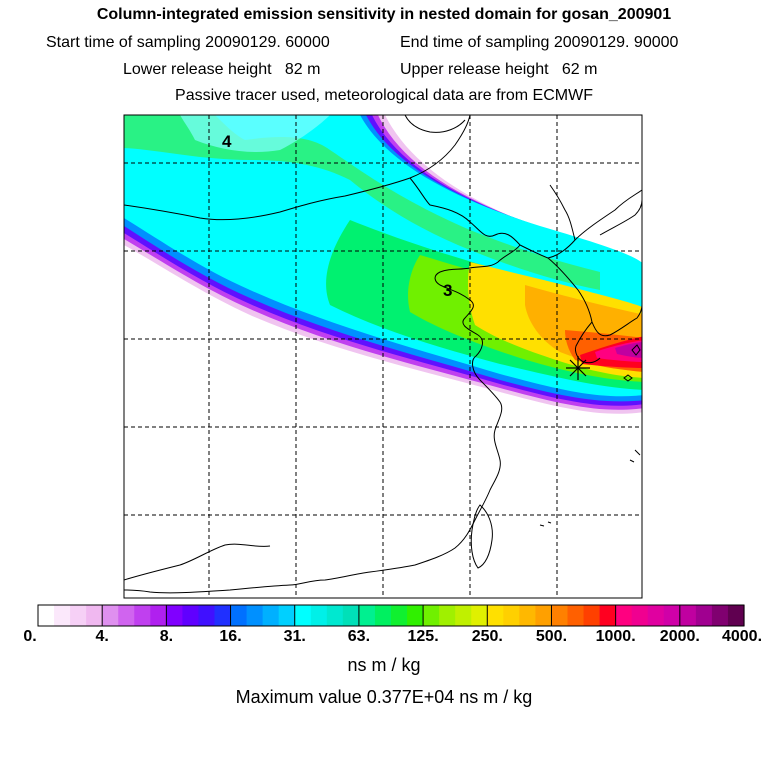 The width and height of the screenshot is (768, 768). I want to click on cluster-label-3: 3, so click(447, 290).